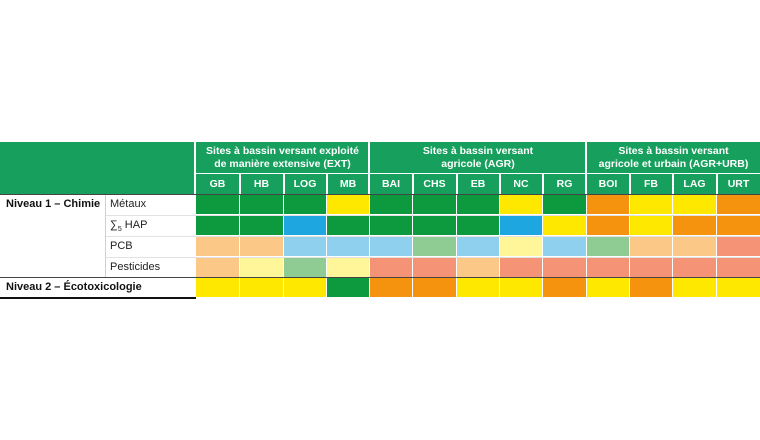 The height and width of the screenshot is (440, 760). Describe the element at coordinates (478, 287) in the screenshot. I see `cell-niveau2-eb` at that location.